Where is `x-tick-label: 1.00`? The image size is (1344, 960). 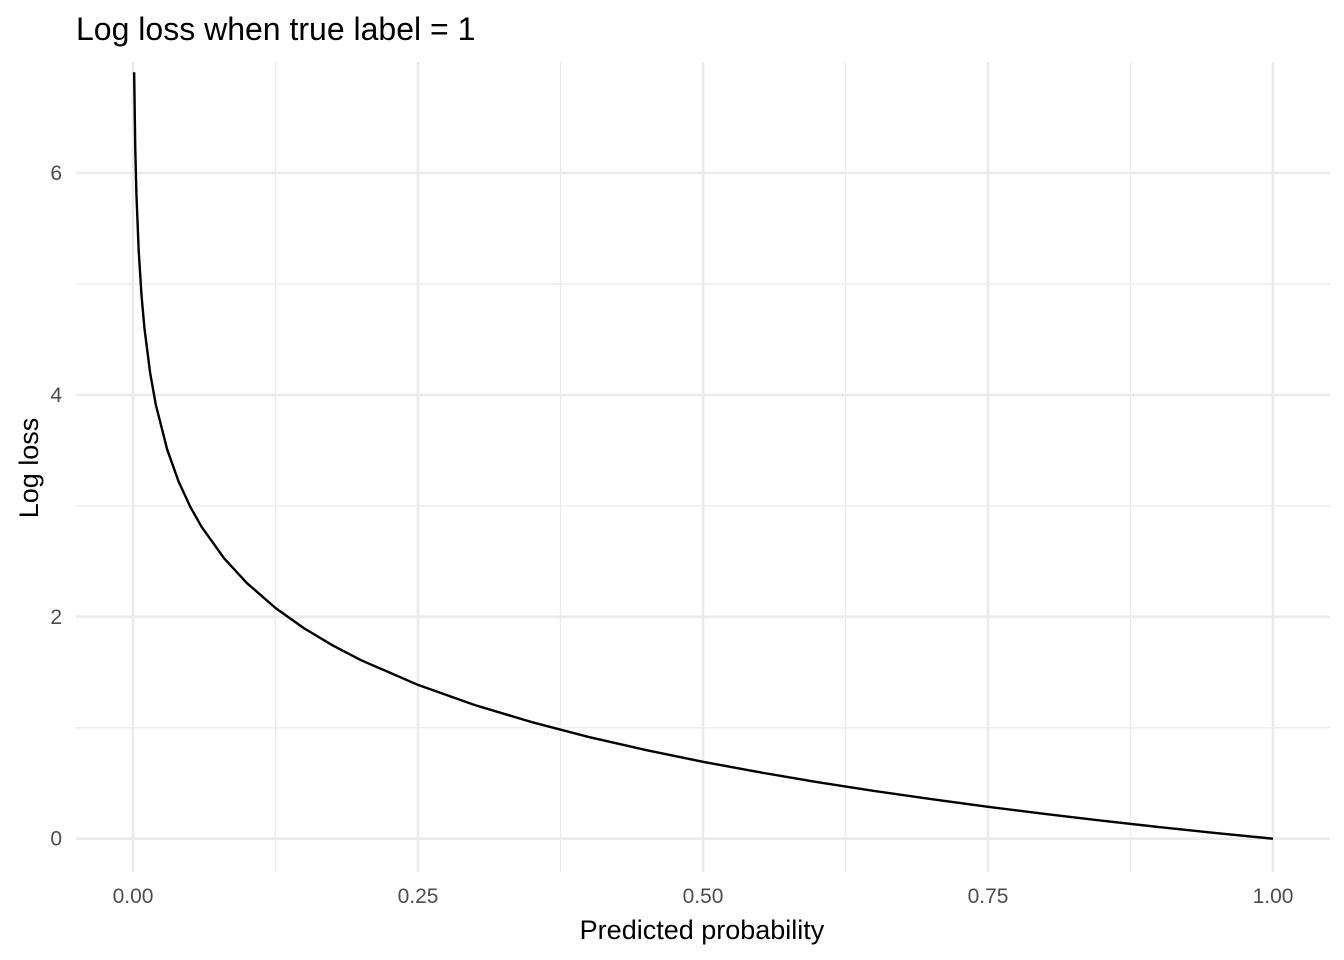
x-tick-label: 1.00 is located at coordinates (1273, 896).